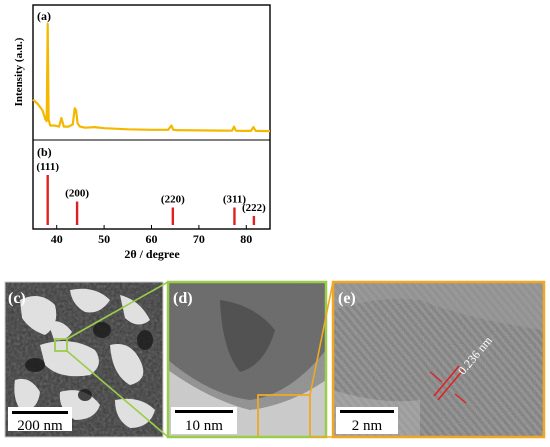 Image resolution: width=550 pixels, height=447 pixels. What do you see at coordinates (44, 152) in the screenshot?
I see `panel-label-b: (b)` at bounding box center [44, 152].